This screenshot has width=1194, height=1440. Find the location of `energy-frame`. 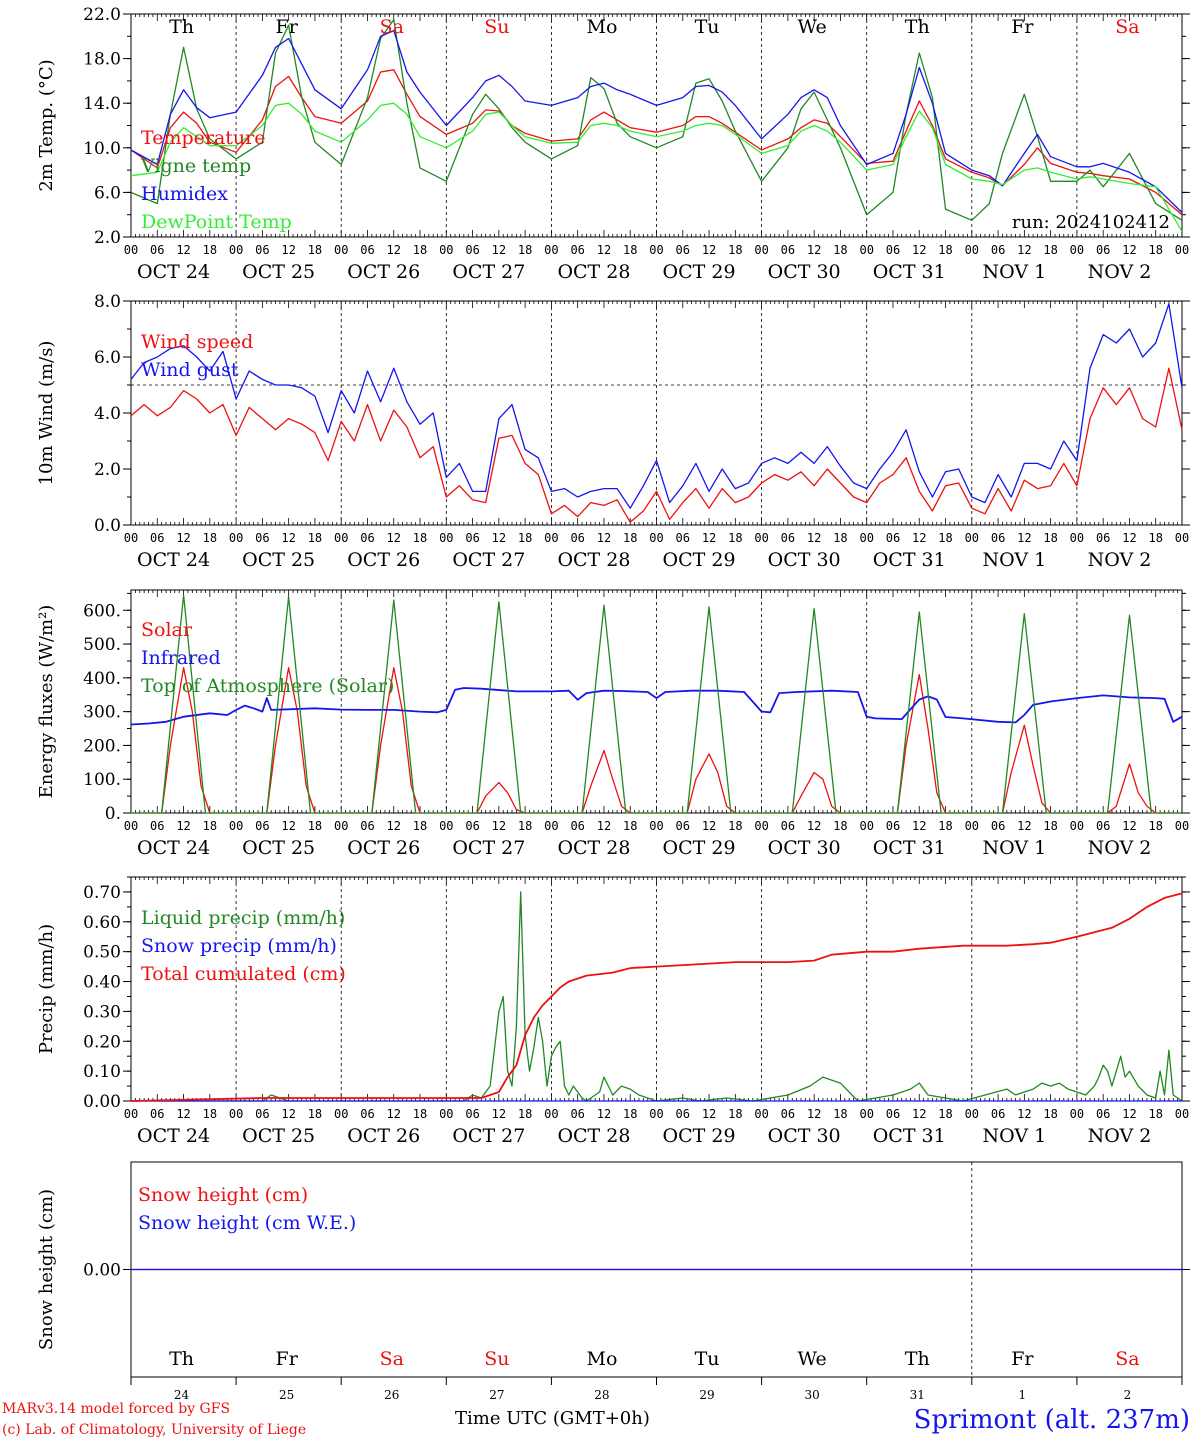

energy-frame is located at coordinates (656, 701).